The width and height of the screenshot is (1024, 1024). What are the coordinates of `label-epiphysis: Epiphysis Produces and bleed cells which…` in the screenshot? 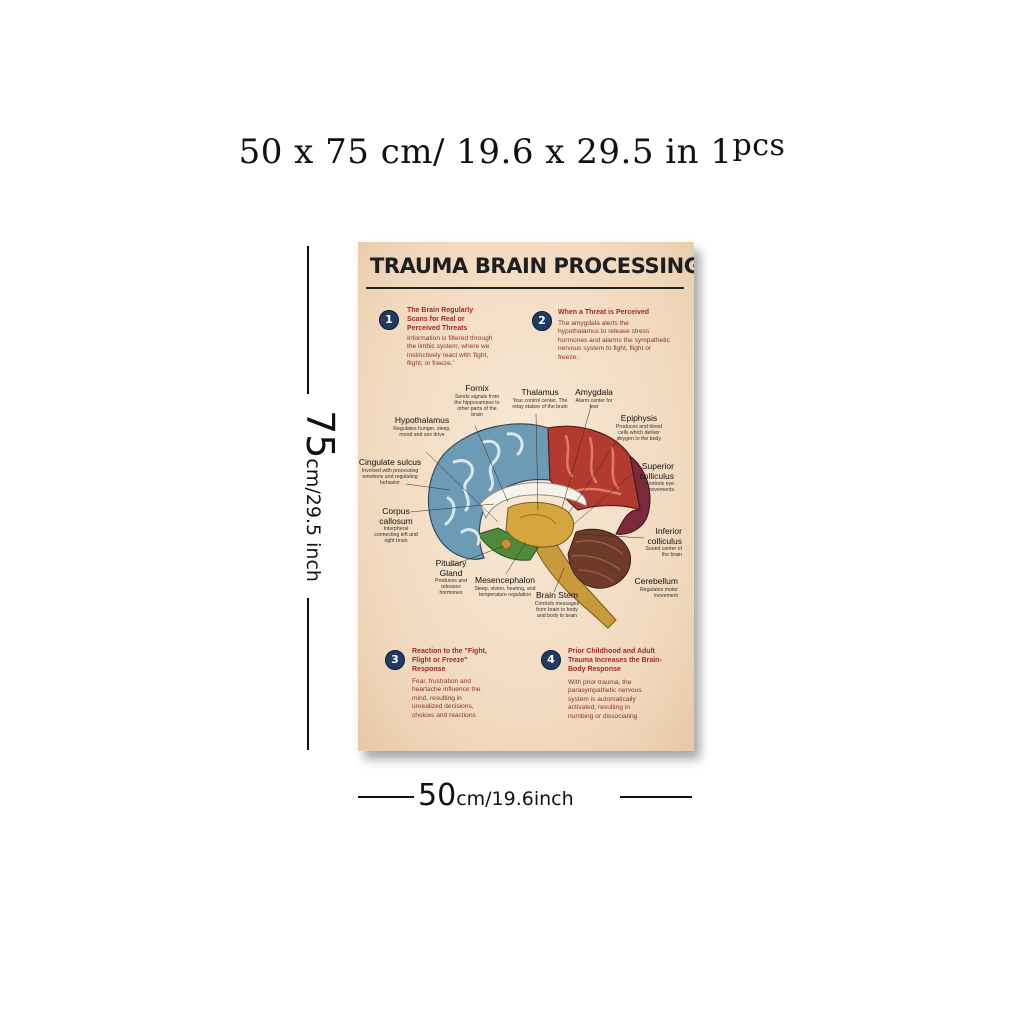 It's located at (639, 427).